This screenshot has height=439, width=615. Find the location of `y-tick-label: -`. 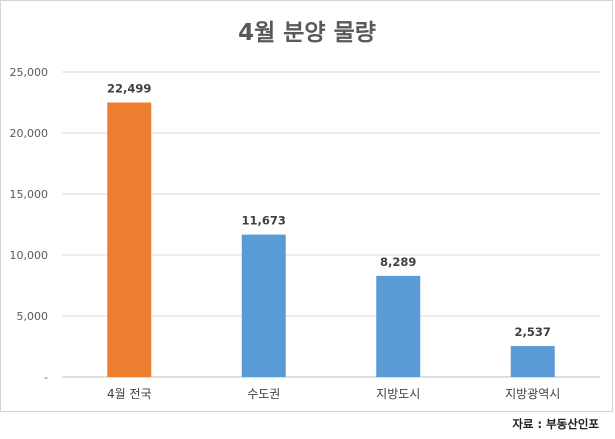

y-tick-label: - is located at coordinates (46, 377).